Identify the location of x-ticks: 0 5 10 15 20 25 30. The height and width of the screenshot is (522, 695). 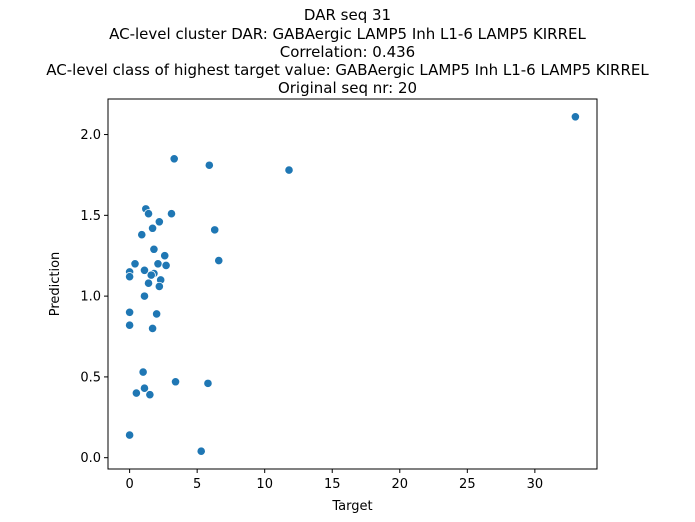
(334, 480).